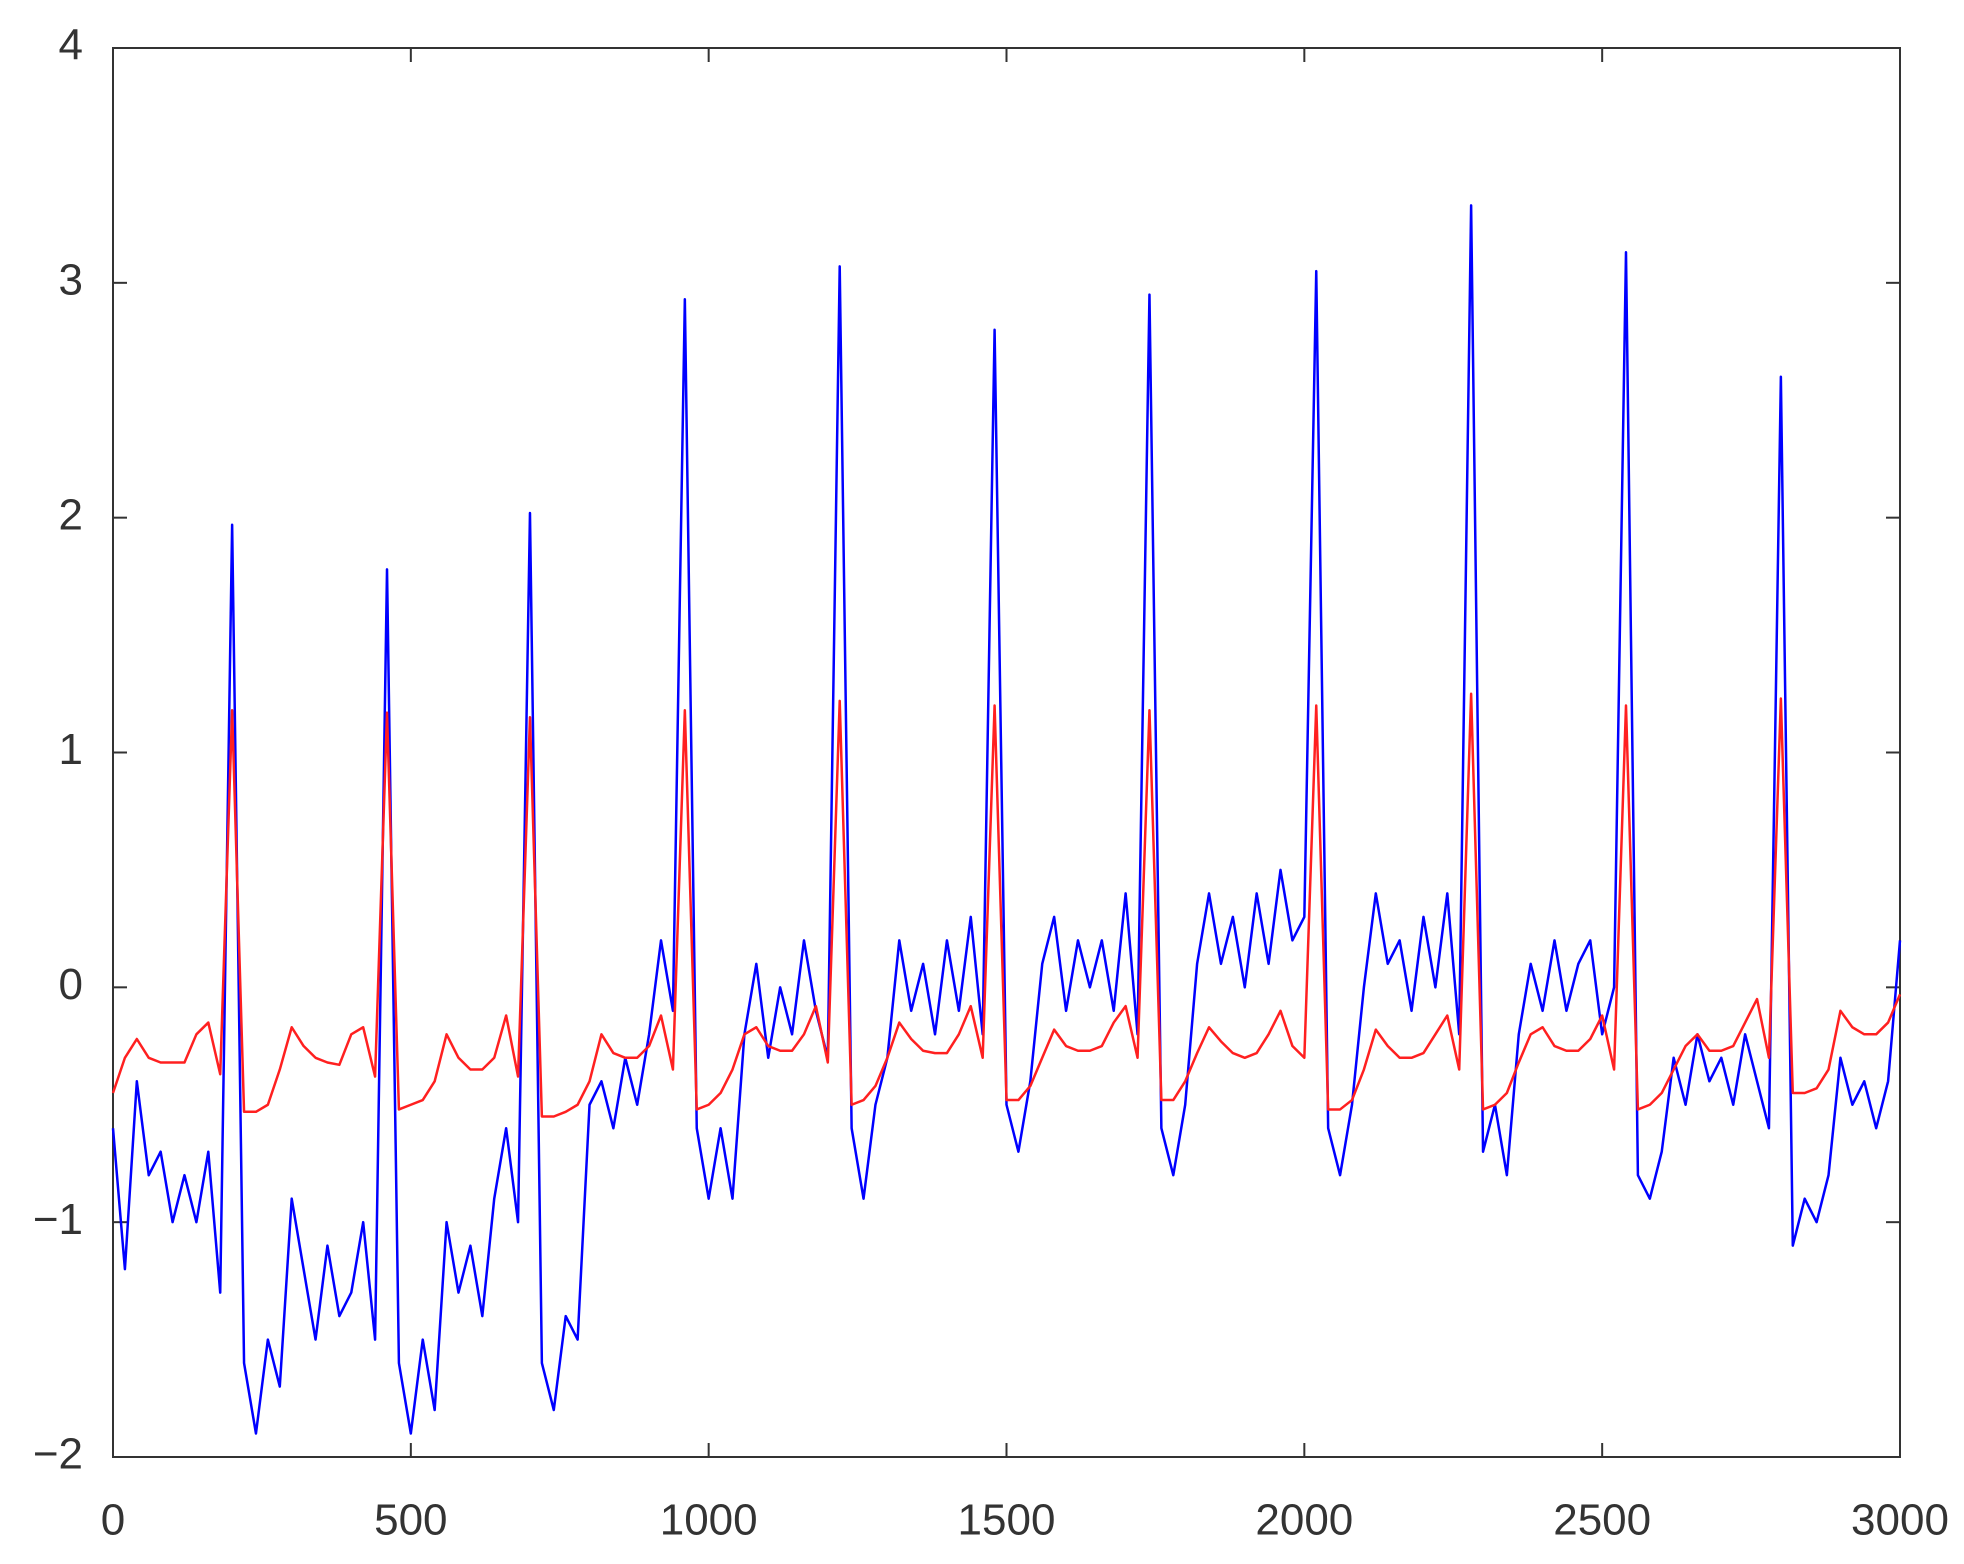 Image resolution: width=1964 pixels, height=1564 pixels. Describe the element at coordinates (58, 1454) in the screenshot. I see `y-tick-label: −2` at that location.